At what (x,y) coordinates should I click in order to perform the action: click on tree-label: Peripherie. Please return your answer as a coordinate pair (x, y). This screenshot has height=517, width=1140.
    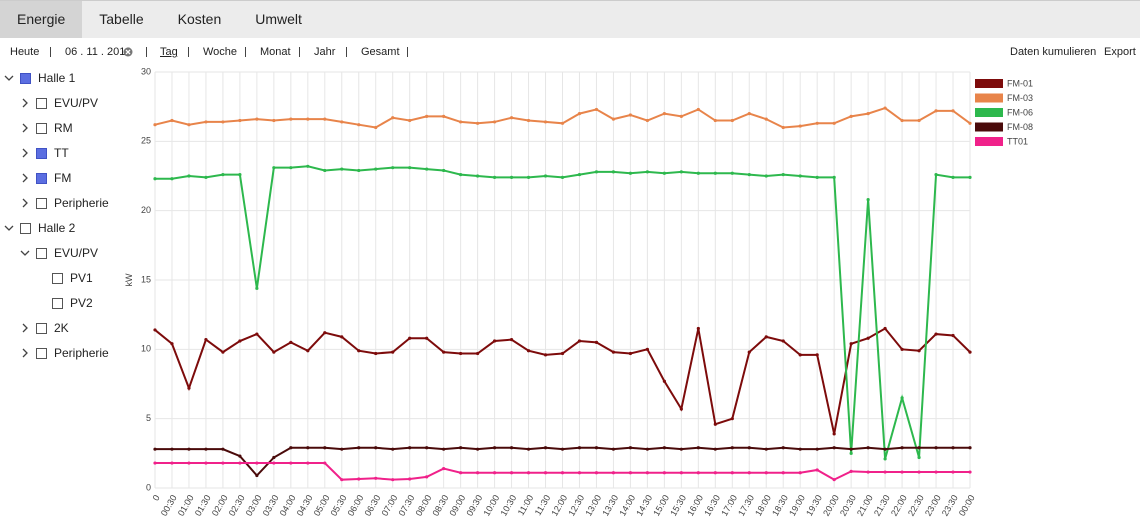
    Looking at the image, I should click on (81, 203).